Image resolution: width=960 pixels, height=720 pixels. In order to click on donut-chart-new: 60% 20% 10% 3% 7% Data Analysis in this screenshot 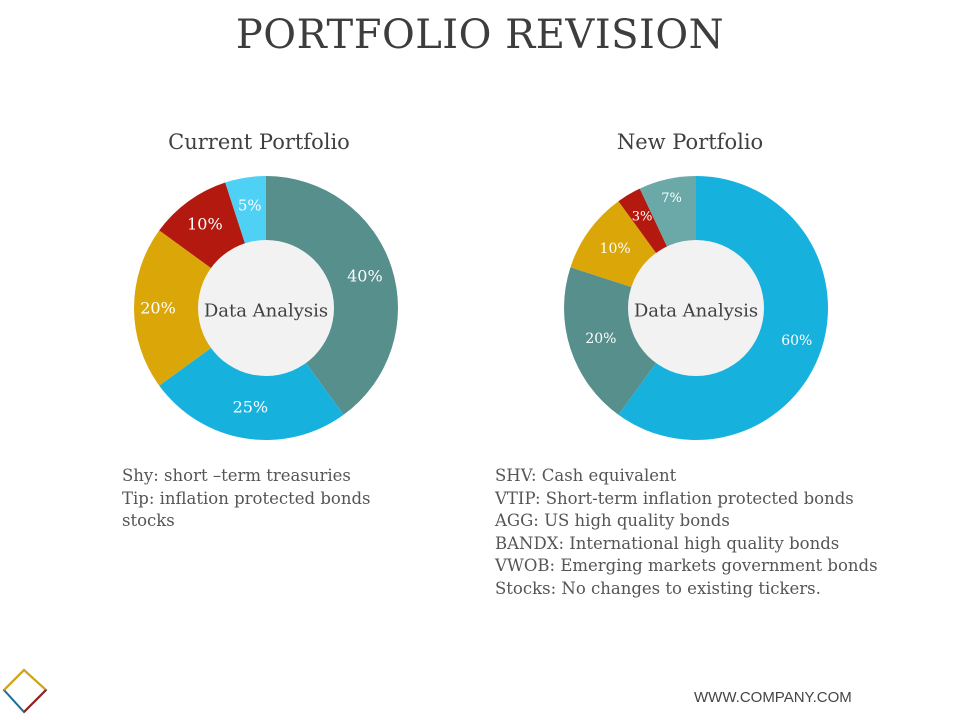, I will do `click(696, 308)`.